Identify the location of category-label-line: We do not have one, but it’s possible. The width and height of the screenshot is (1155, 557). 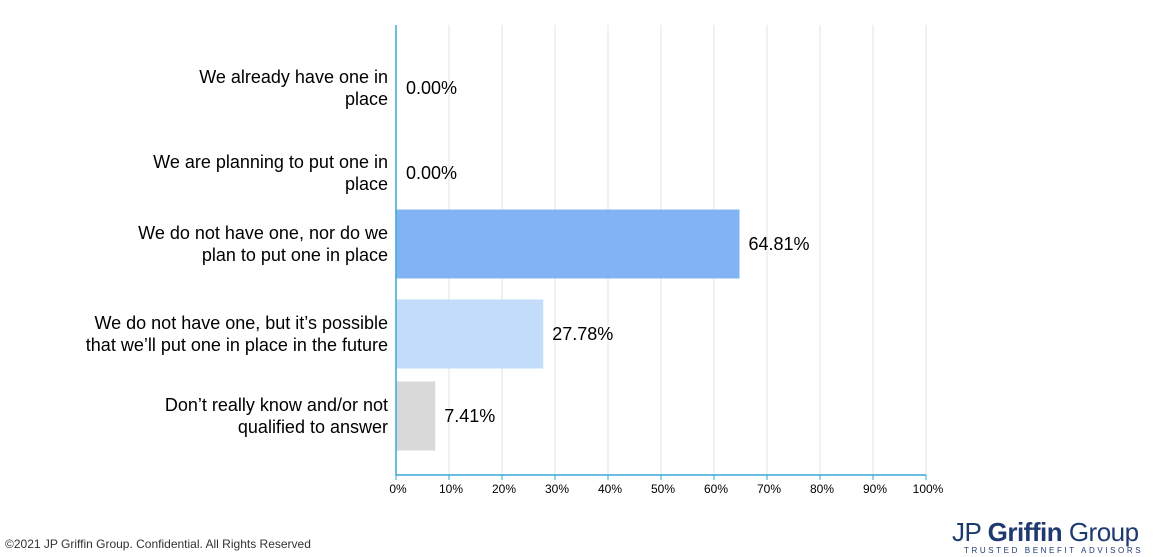
(241, 323).